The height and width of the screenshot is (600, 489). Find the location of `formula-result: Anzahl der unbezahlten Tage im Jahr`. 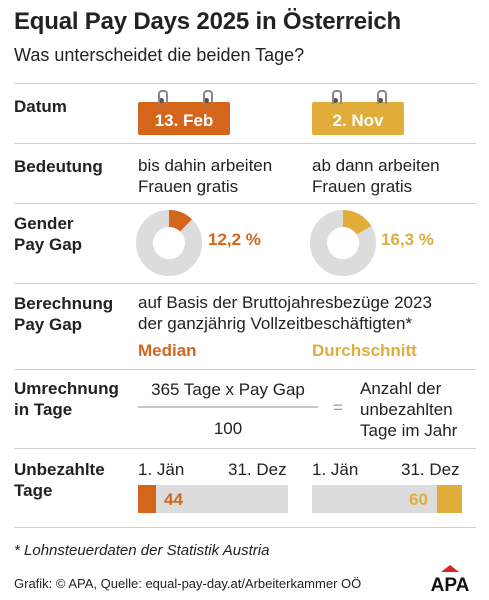

formula-result: Anzahl der unbezahlten Tage im Jahr is located at coordinates (408, 409).